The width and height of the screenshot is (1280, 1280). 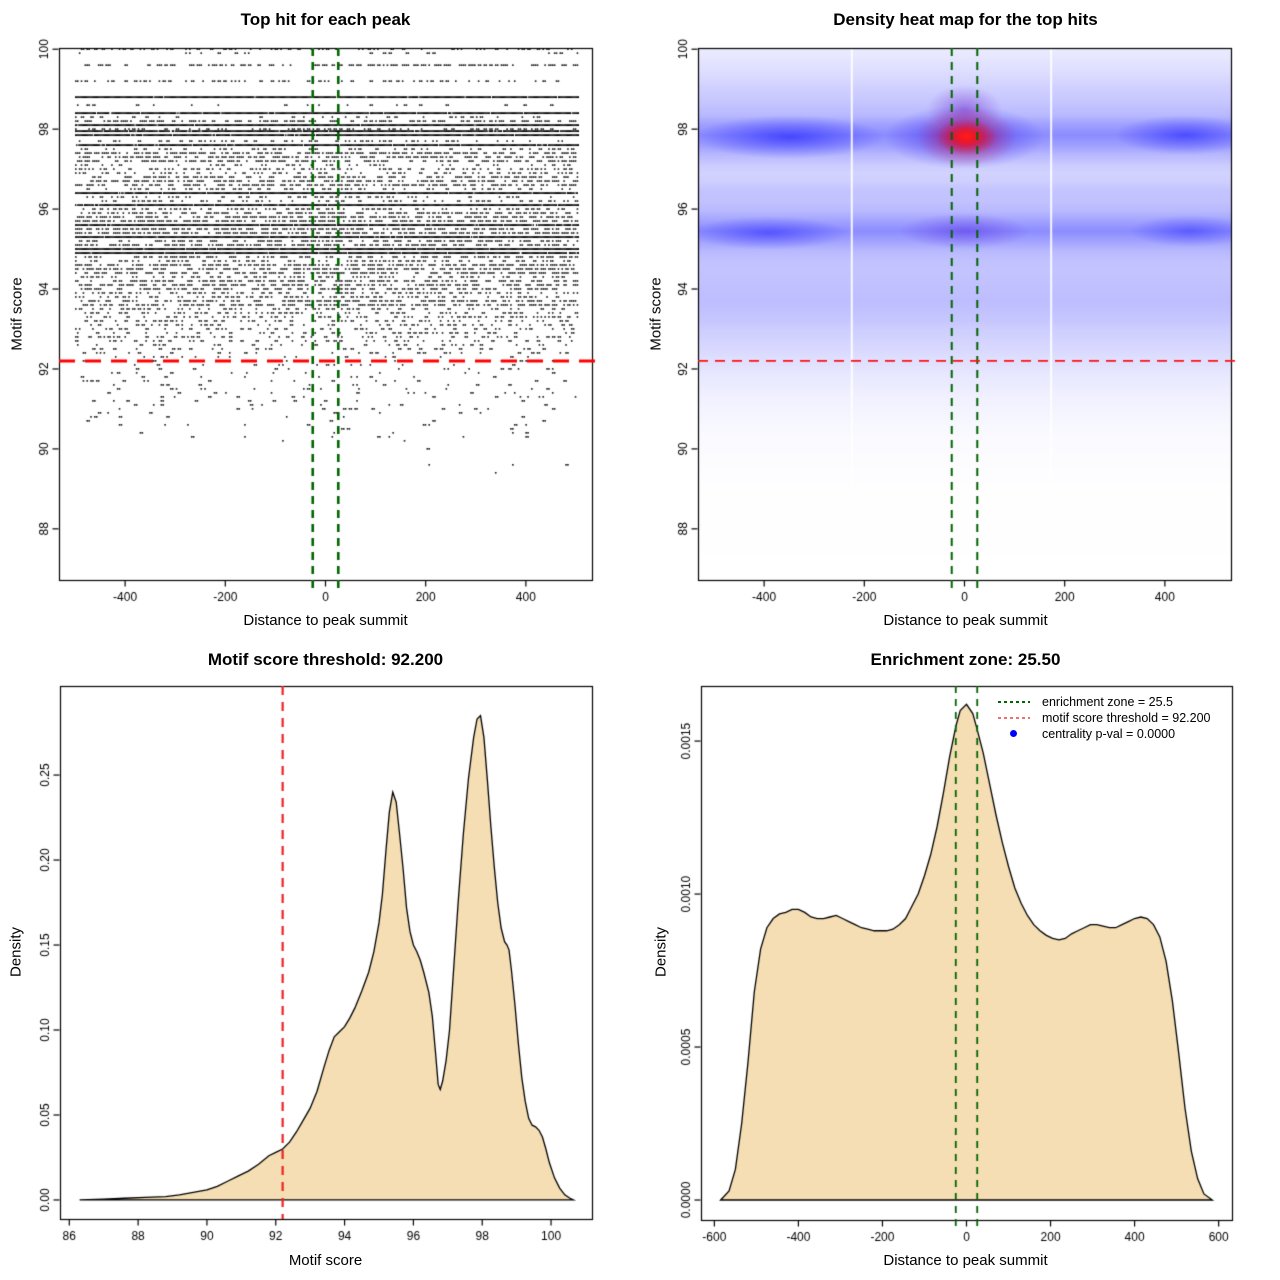 I want to click on blue-dot-swatch, so click(x=1014, y=734).